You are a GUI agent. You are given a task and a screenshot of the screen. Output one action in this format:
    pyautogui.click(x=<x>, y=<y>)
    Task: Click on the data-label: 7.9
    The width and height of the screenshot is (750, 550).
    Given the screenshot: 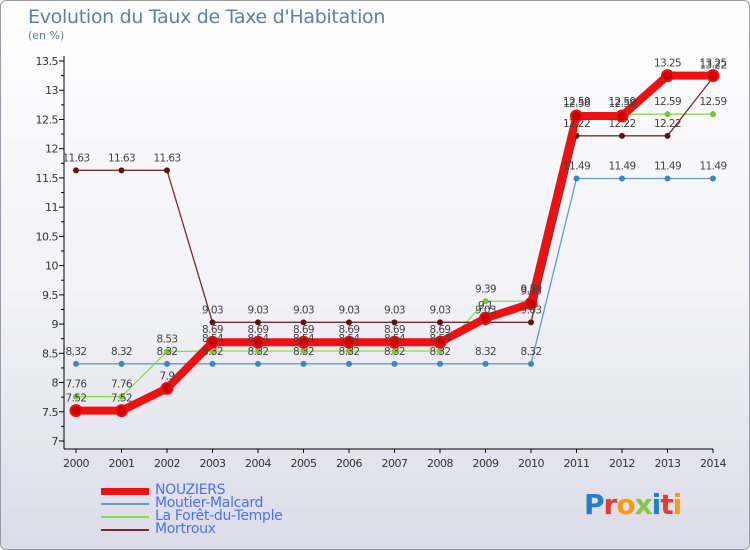 What is the action you would take?
    pyautogui.click(x=167, y=376)
    